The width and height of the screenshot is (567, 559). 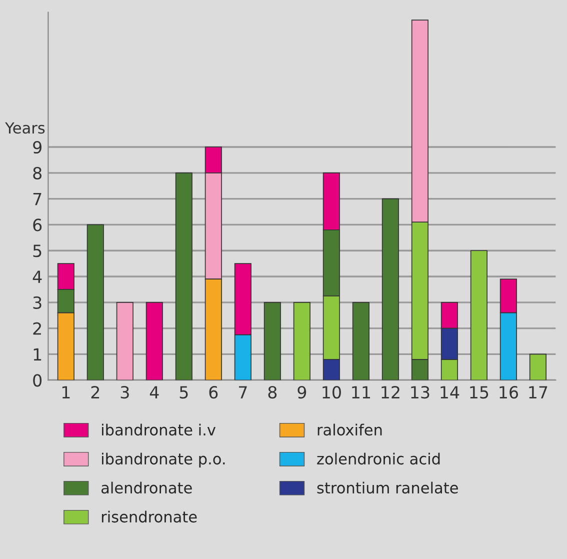 What do you see at coordinates (538, 392) in the screenshot?
I see `x-tick-label: 17` at bounding box center [538, 392].